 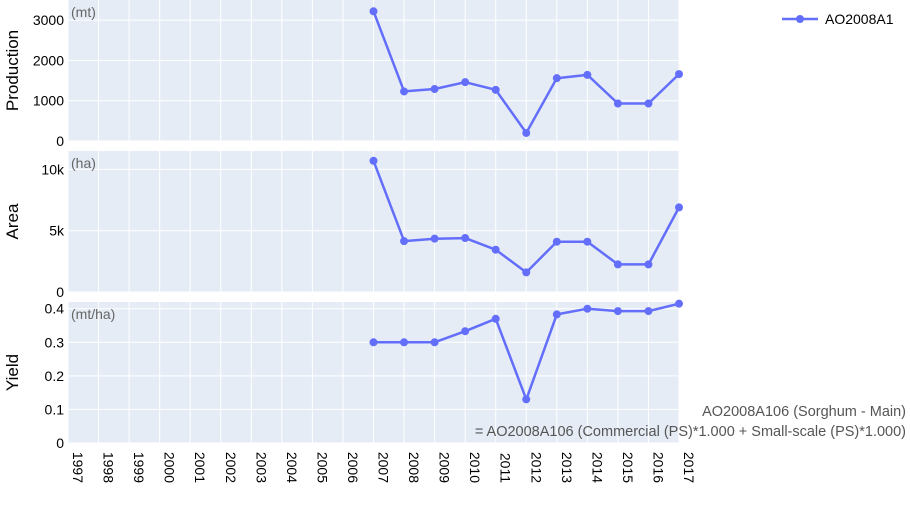 What do you see at coordinates (53, 169) in the screenshot?
I see `y-tick-label: 10k` at bounding box center [53, 169].